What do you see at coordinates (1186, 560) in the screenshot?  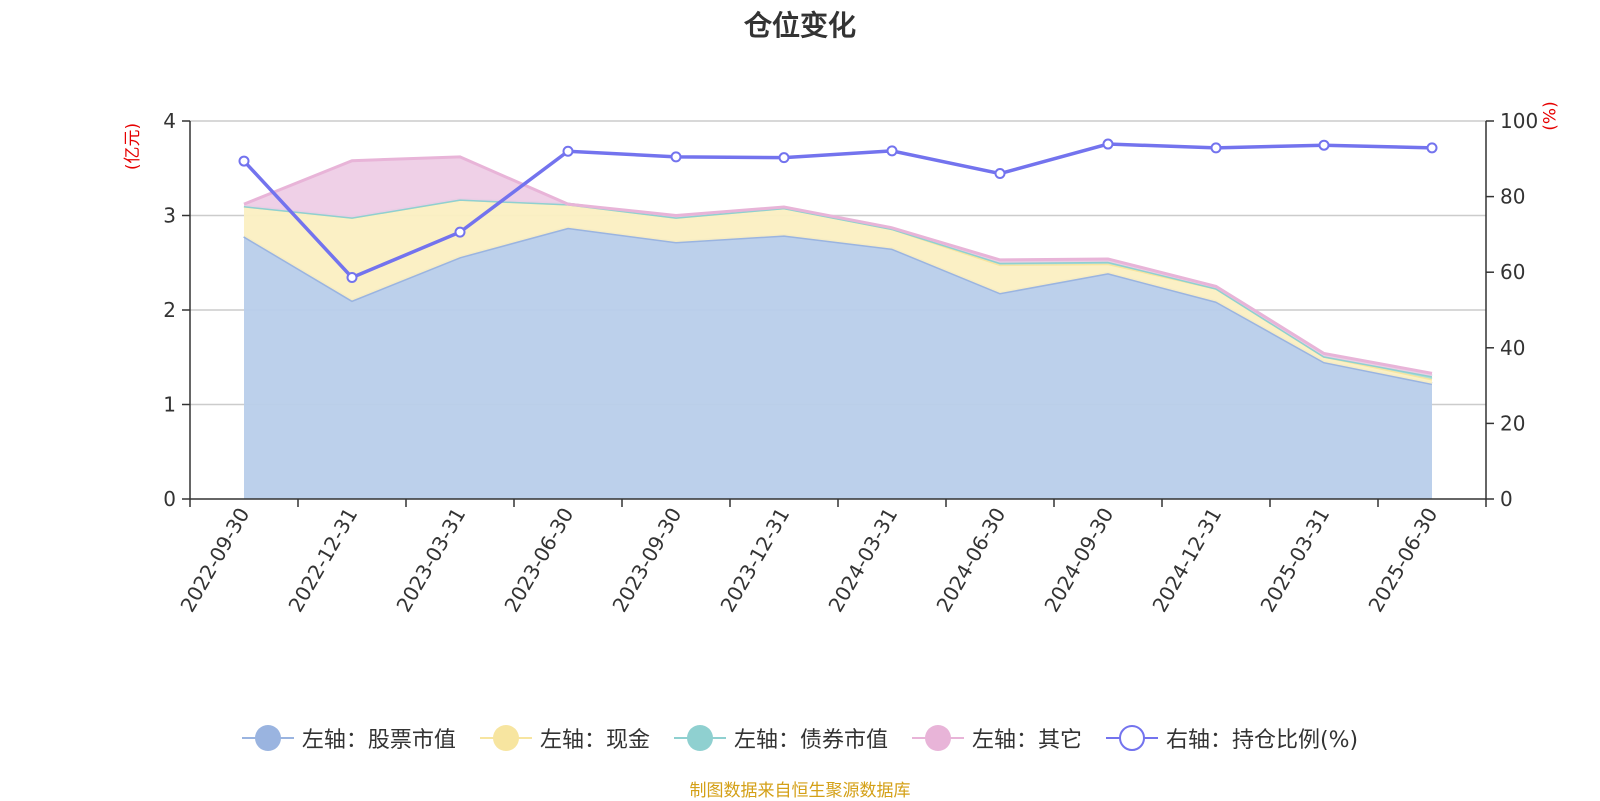 I see `x-tick-label: 2024-12-31` at bounding box center [1186, 560].